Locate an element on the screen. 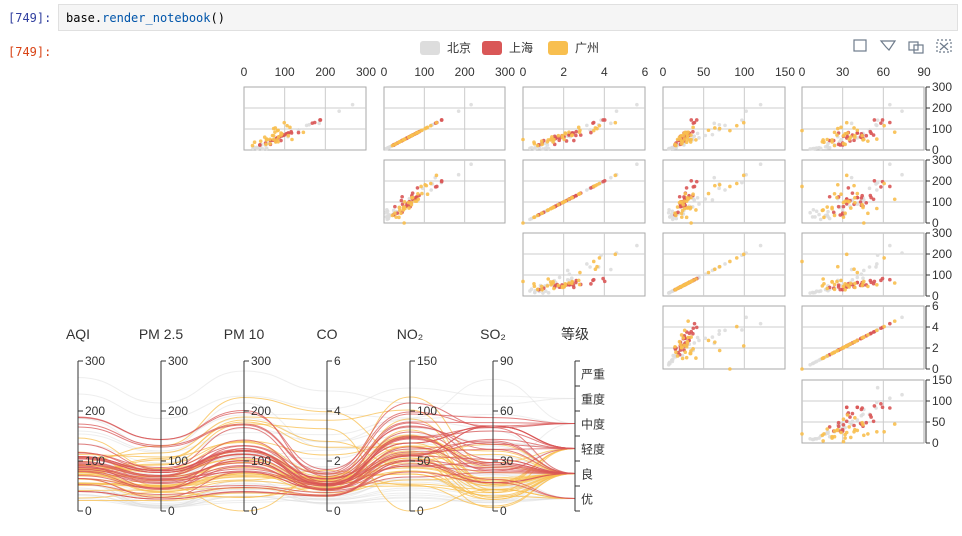 The image size is (962, 536). clear-select-icon is located at coordinates (944, 46).